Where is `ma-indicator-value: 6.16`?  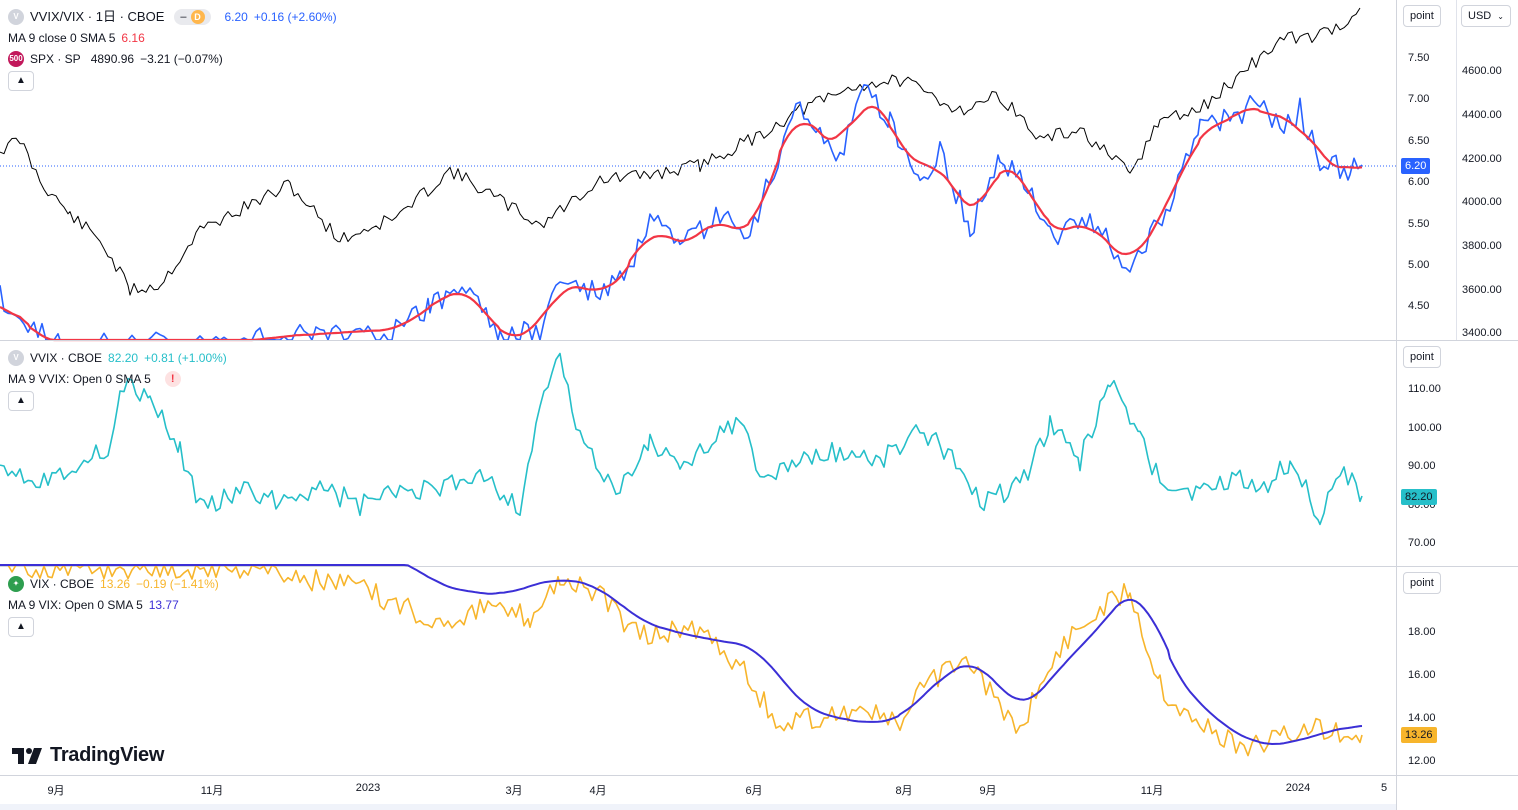
ma-indicator-value: 6.16 is located at coordinates (133, 37).